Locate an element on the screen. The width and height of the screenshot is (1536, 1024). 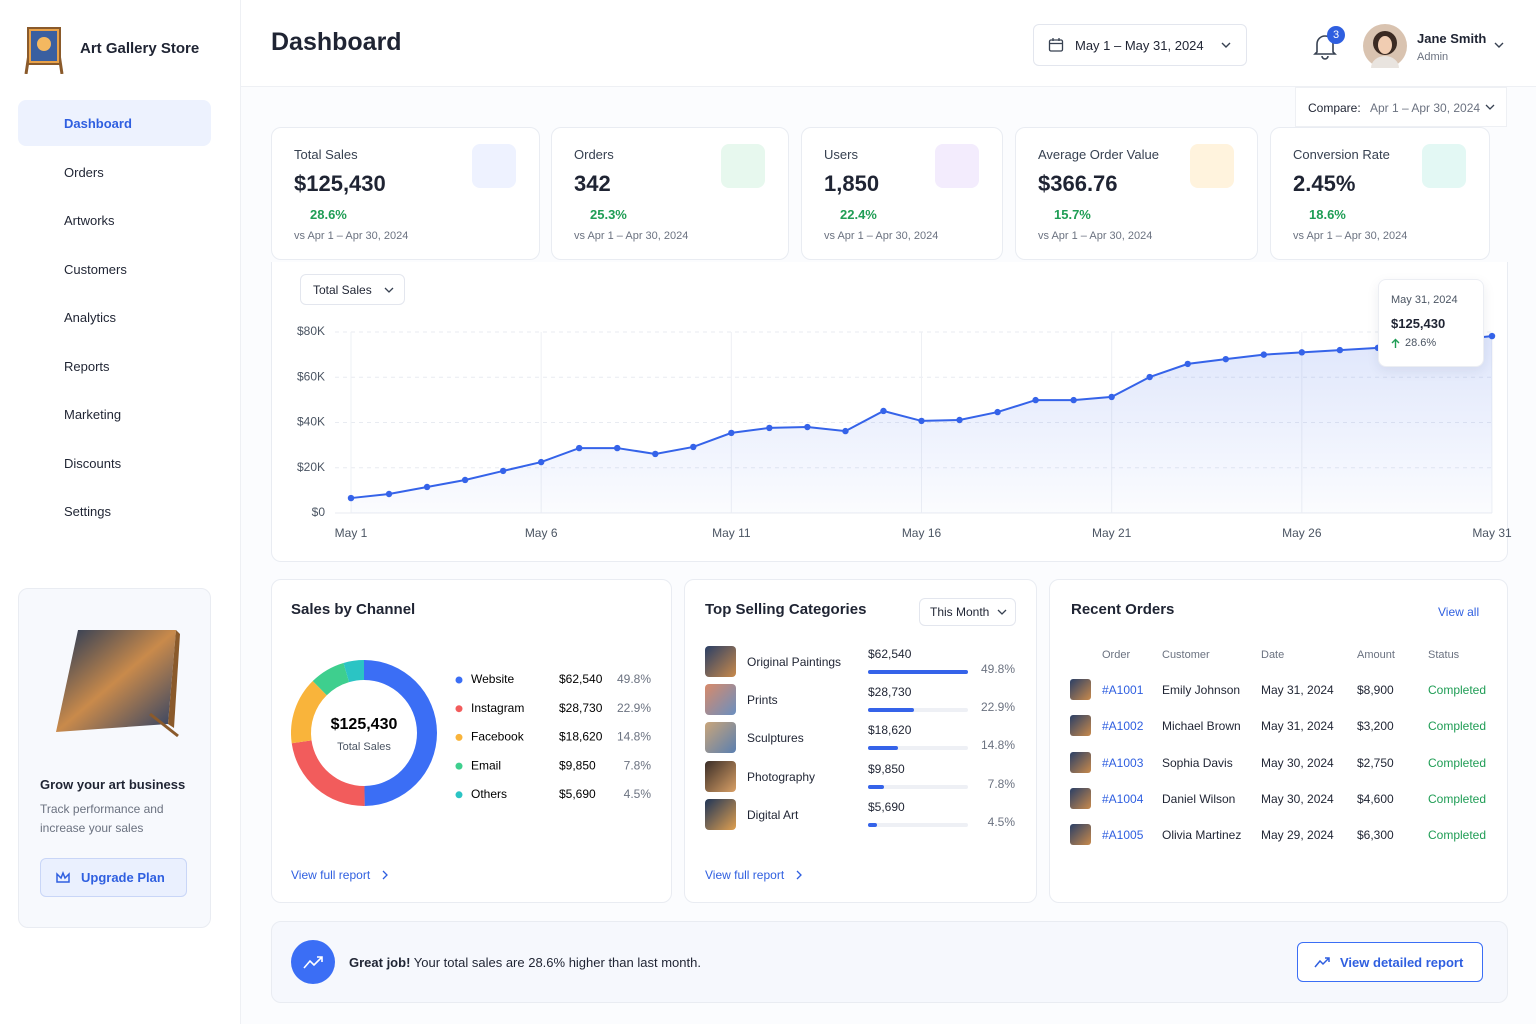
category-name: Prints is located at coordinates (762, 700).